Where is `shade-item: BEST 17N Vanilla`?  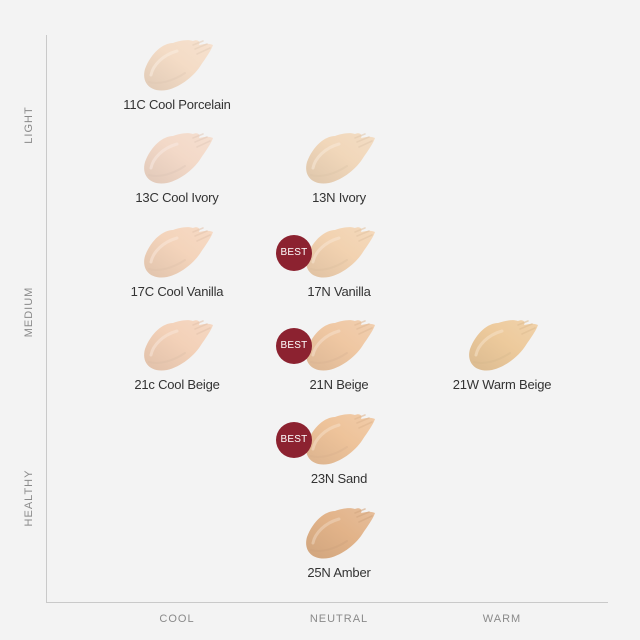 shade-item: BEST 17N Vanilla is located at coordinates (339, 267).